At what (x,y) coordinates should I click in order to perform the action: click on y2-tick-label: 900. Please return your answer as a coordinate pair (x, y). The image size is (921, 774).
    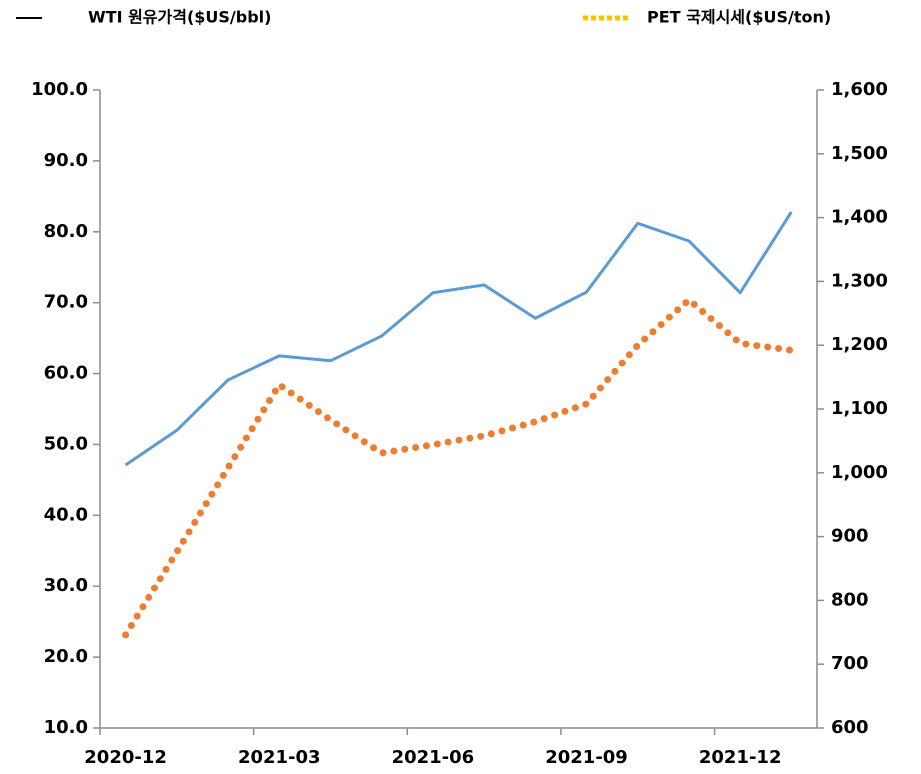
    Looking at the image, I should click on (850, 536).